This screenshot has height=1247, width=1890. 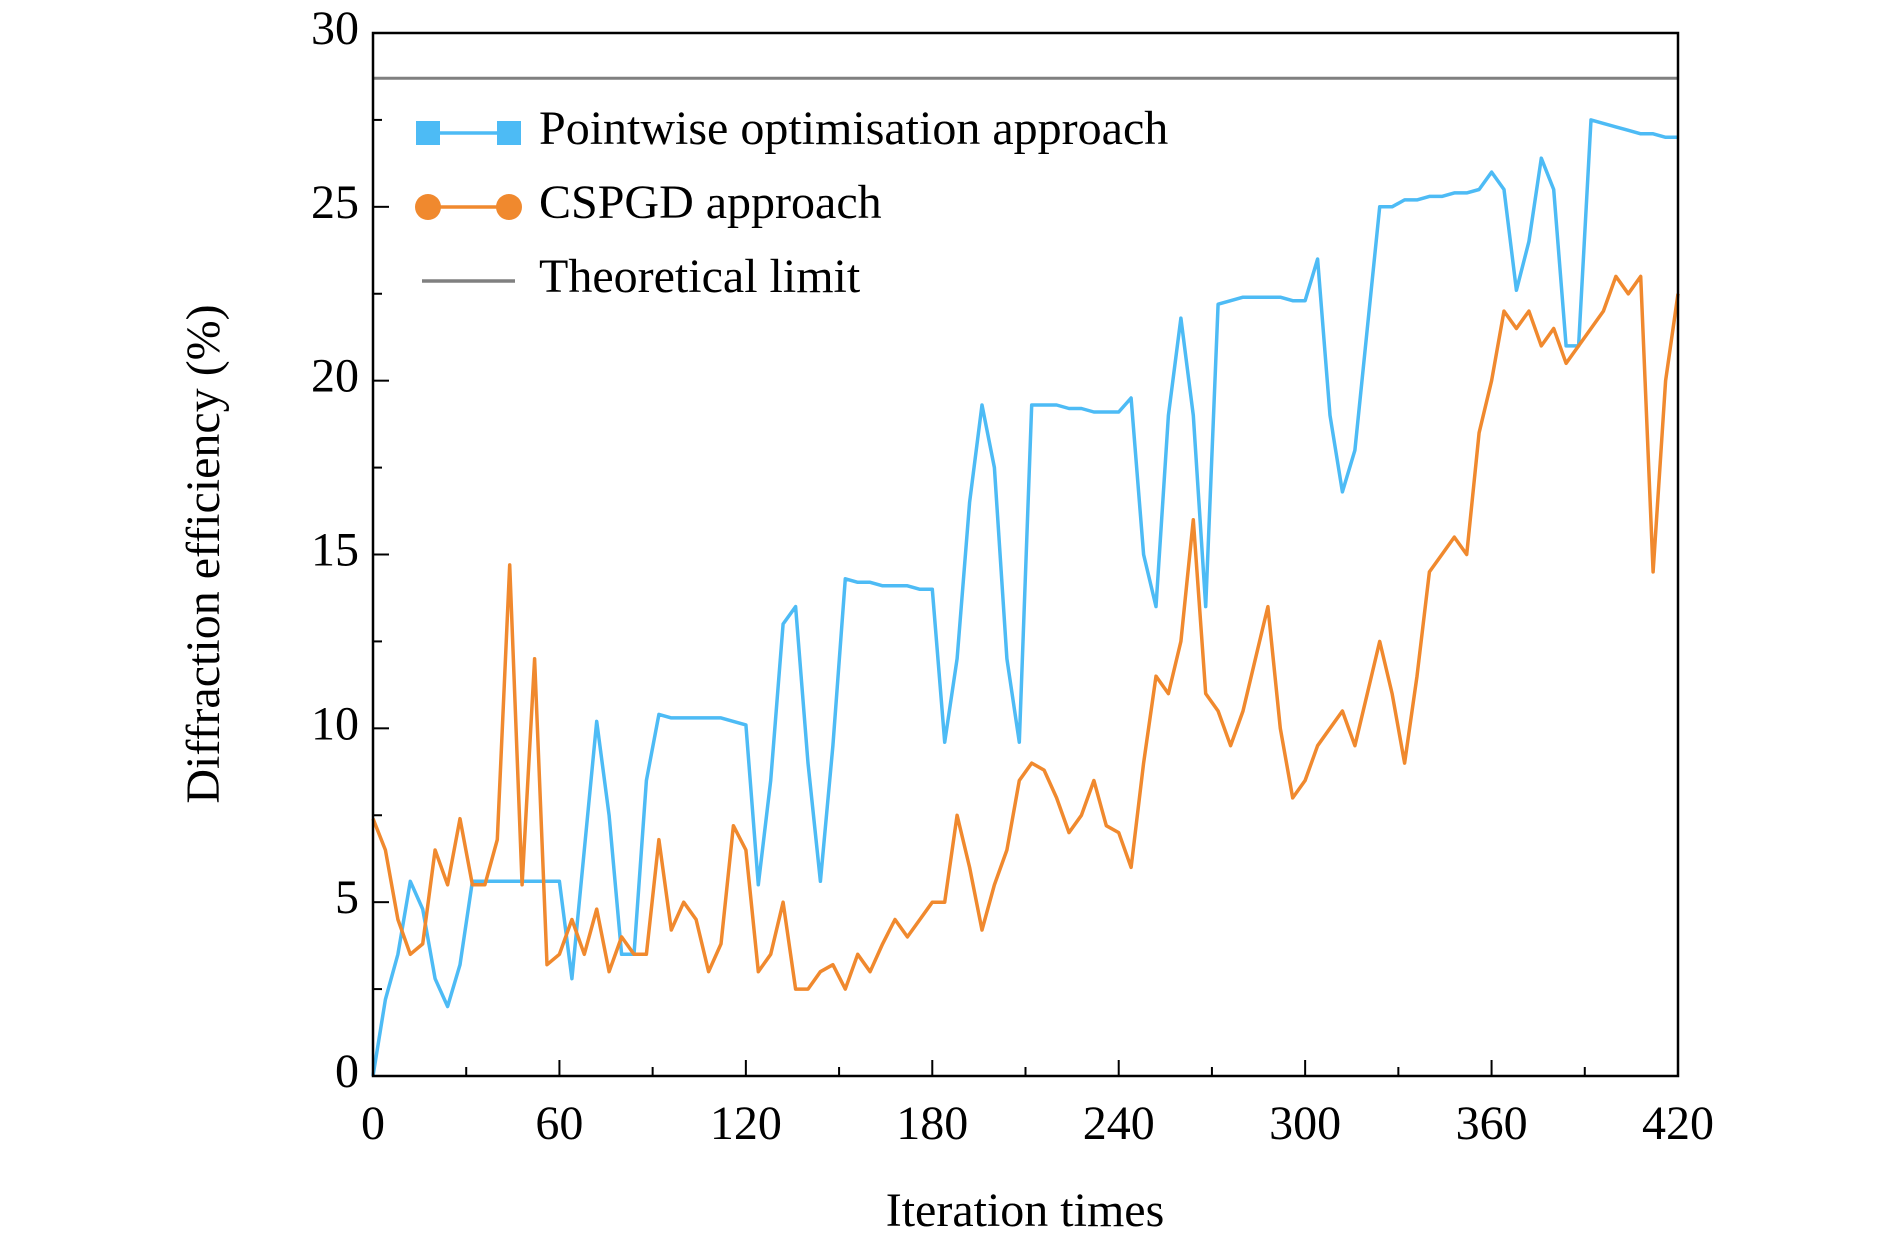 What do you see at coordinates (559, 1123) in the screenshot?
I see `x-tick-label: 60` at bounding box center [559, 1123].